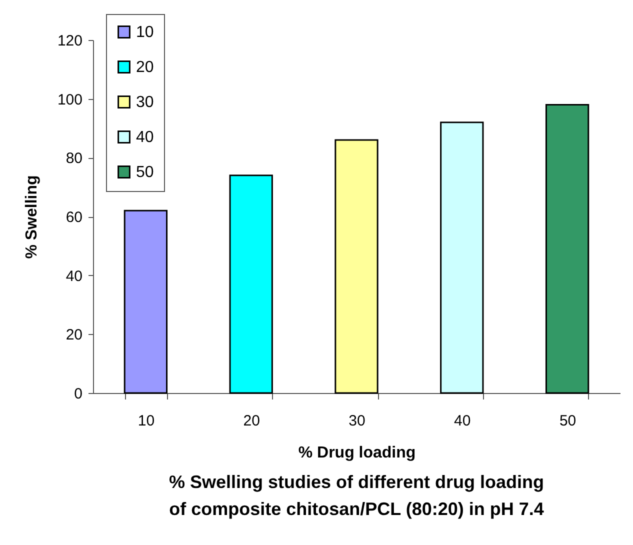 The height and width of the screenshot is (545, 633). I want to click on x-tick-label: 10, so click(146, 421).